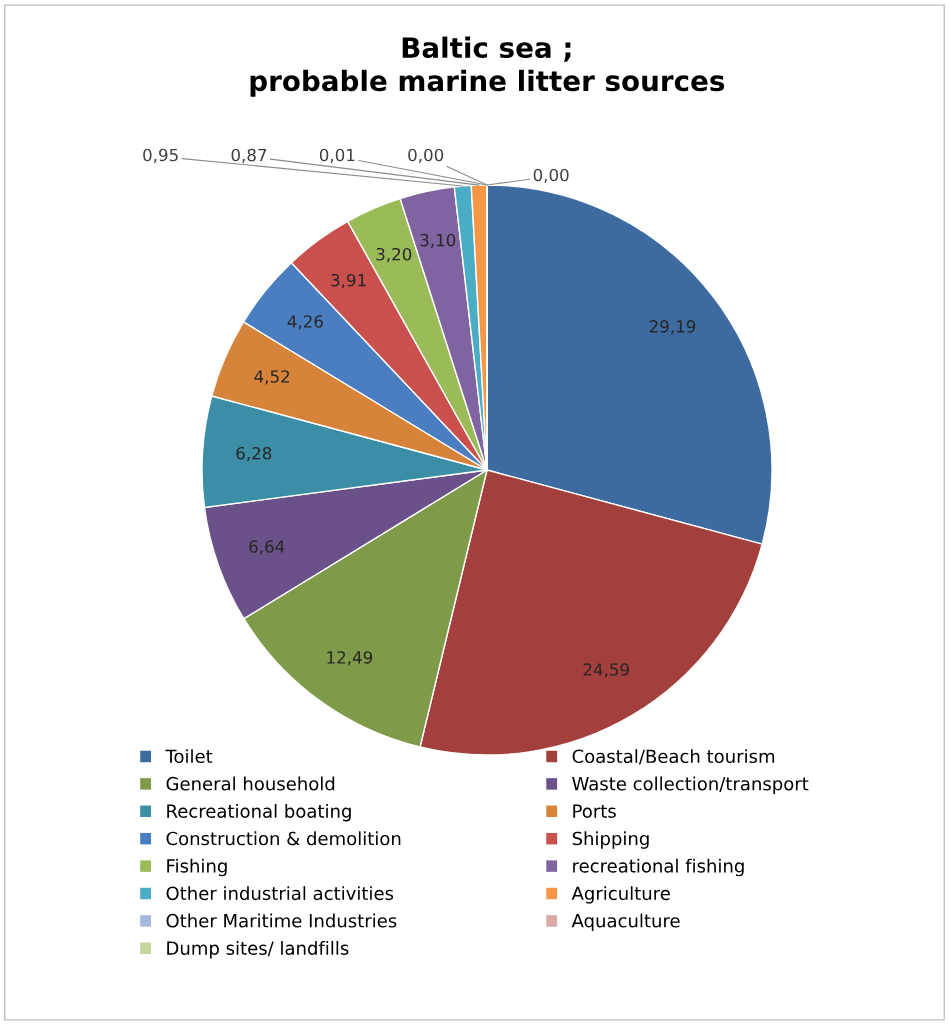  I want to click on data-label: 4,26, so click(305, 322).